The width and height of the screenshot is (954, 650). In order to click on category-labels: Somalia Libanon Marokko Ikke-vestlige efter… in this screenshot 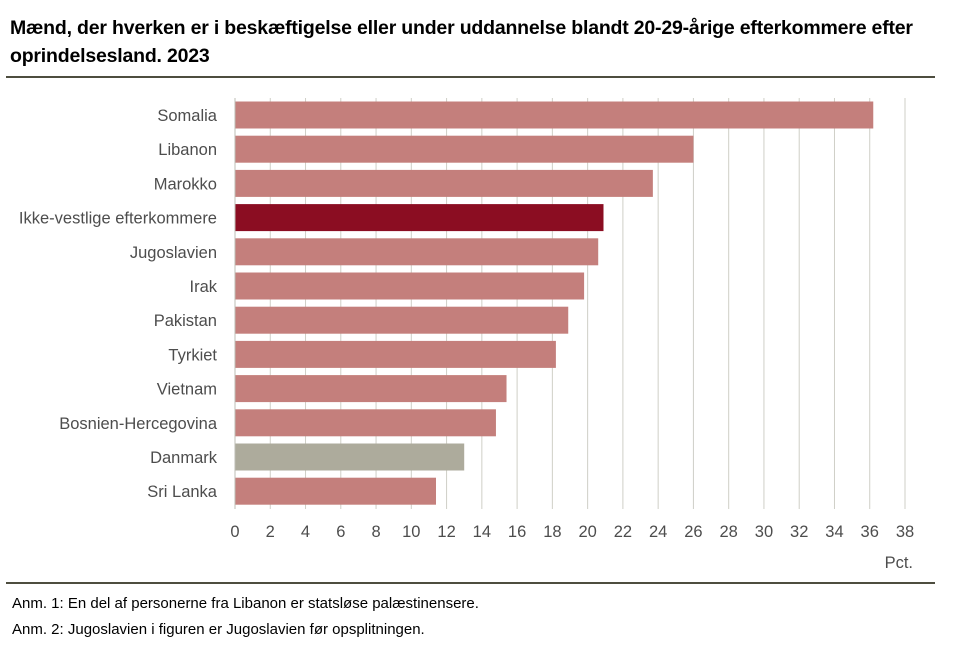, I will do `click(118, 304)`.